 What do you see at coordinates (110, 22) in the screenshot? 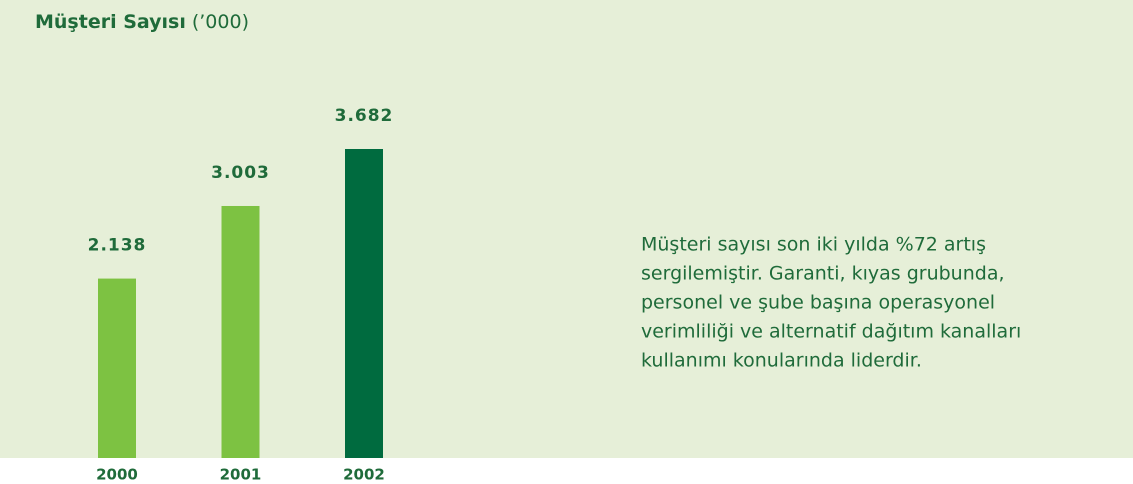
I see `title: Müşteri Sayısı` at bounding box center [110, 22].